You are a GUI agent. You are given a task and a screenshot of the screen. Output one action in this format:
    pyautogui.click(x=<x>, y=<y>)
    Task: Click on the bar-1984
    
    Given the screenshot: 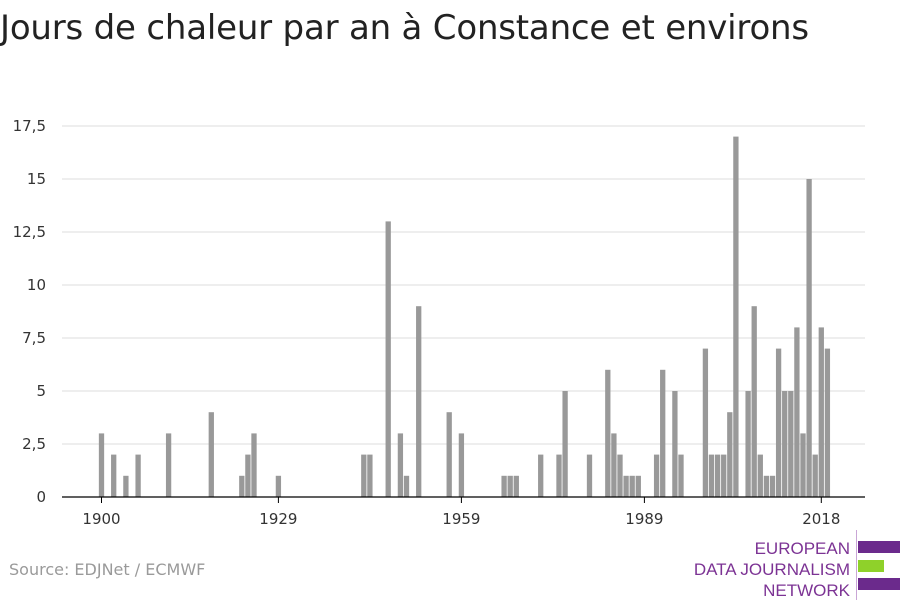 What is the action you would take?
    pyautogui.click(x=614, y=465)
    